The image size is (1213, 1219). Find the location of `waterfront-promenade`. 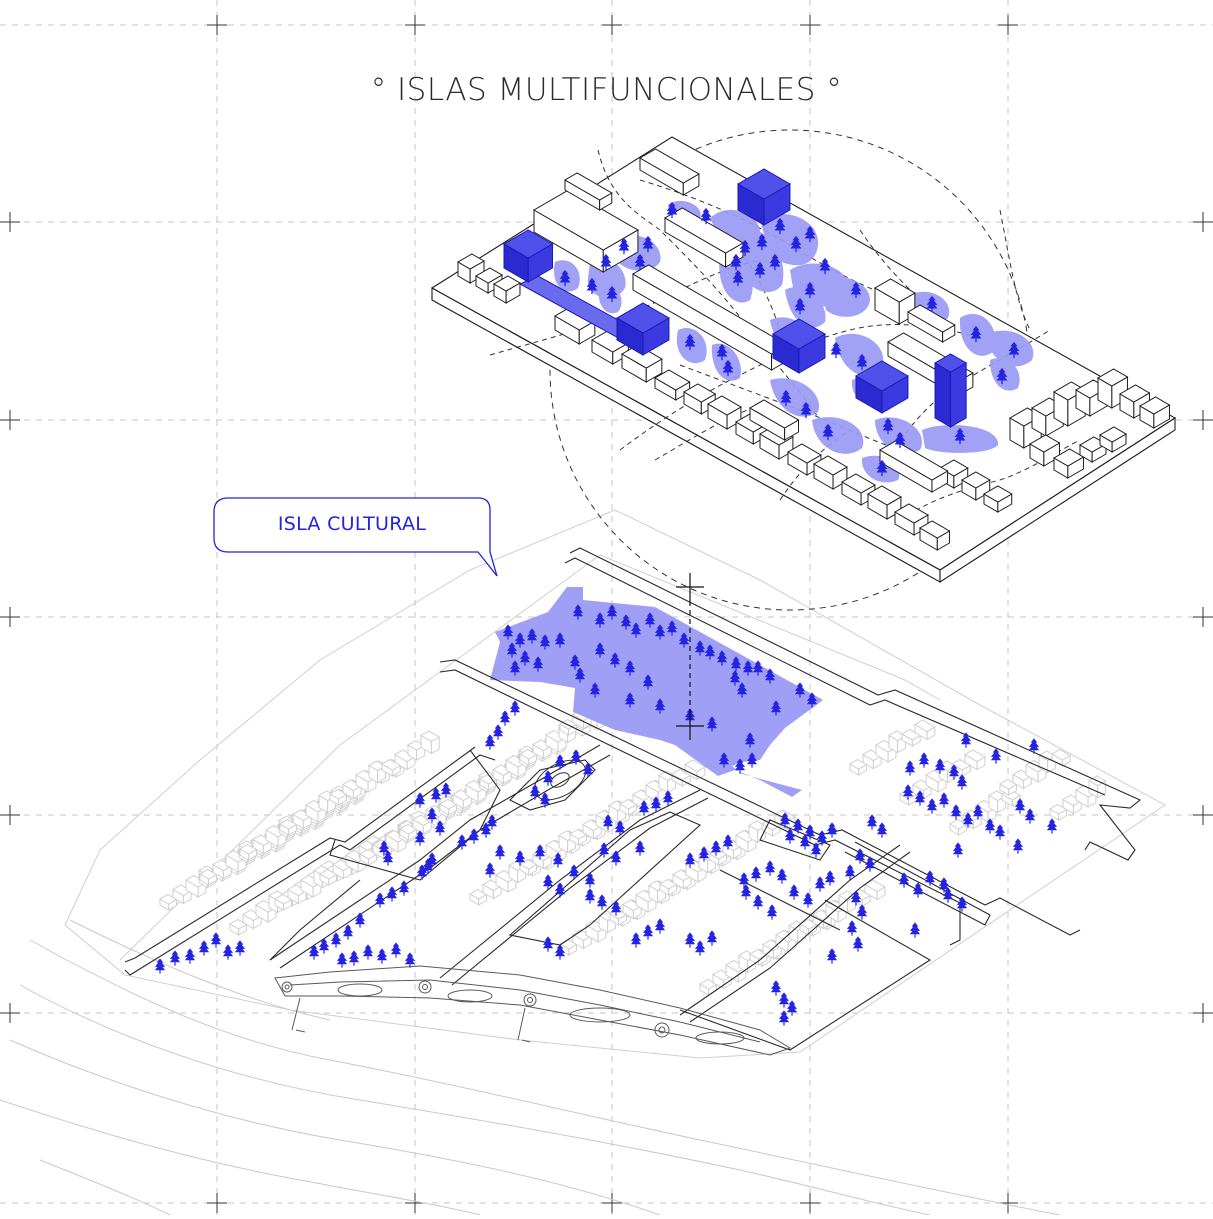

waterfront-promenade is located at coordinates (533, 1010).